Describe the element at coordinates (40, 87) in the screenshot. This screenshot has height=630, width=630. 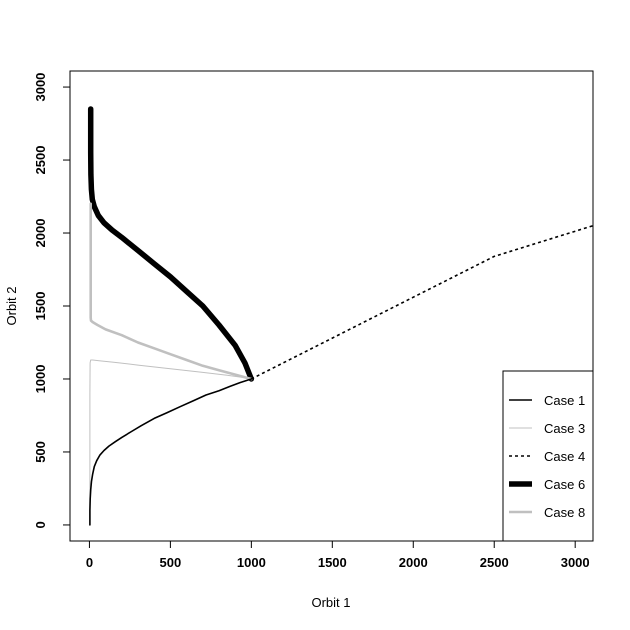
I see `y-tick-label: 3000` at that location.